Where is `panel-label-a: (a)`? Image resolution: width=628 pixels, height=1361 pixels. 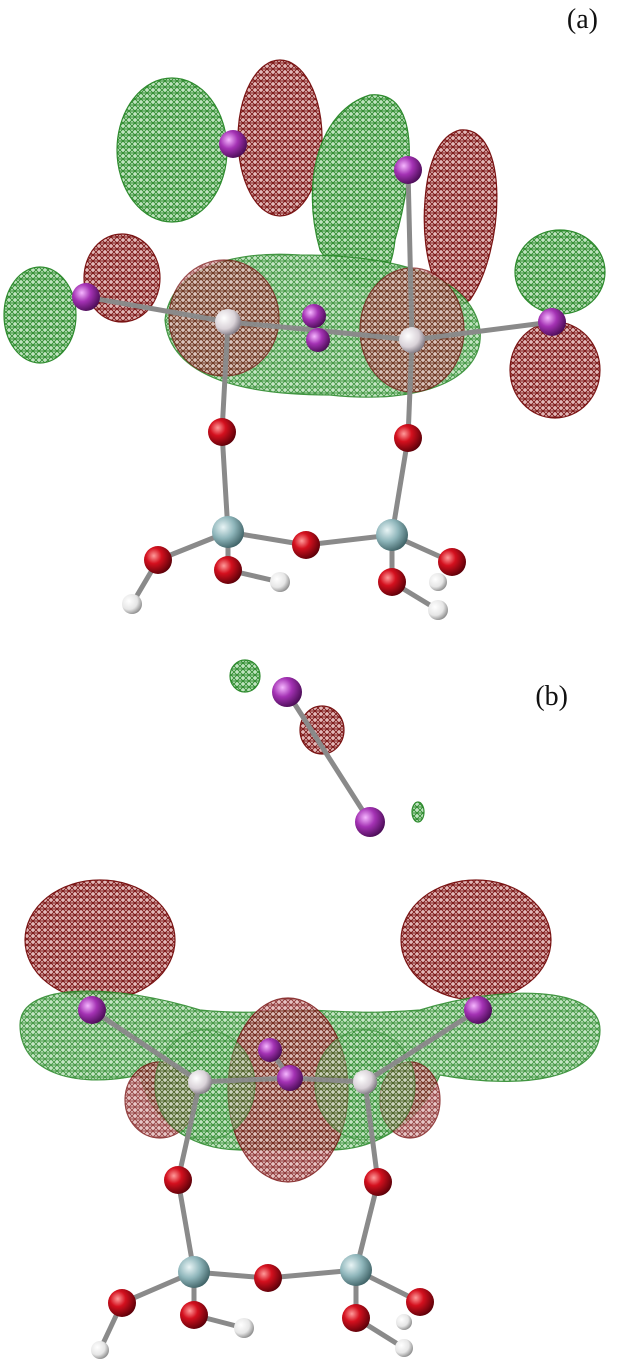 panel-label-a: (a) is located at coordinates (582, 19).